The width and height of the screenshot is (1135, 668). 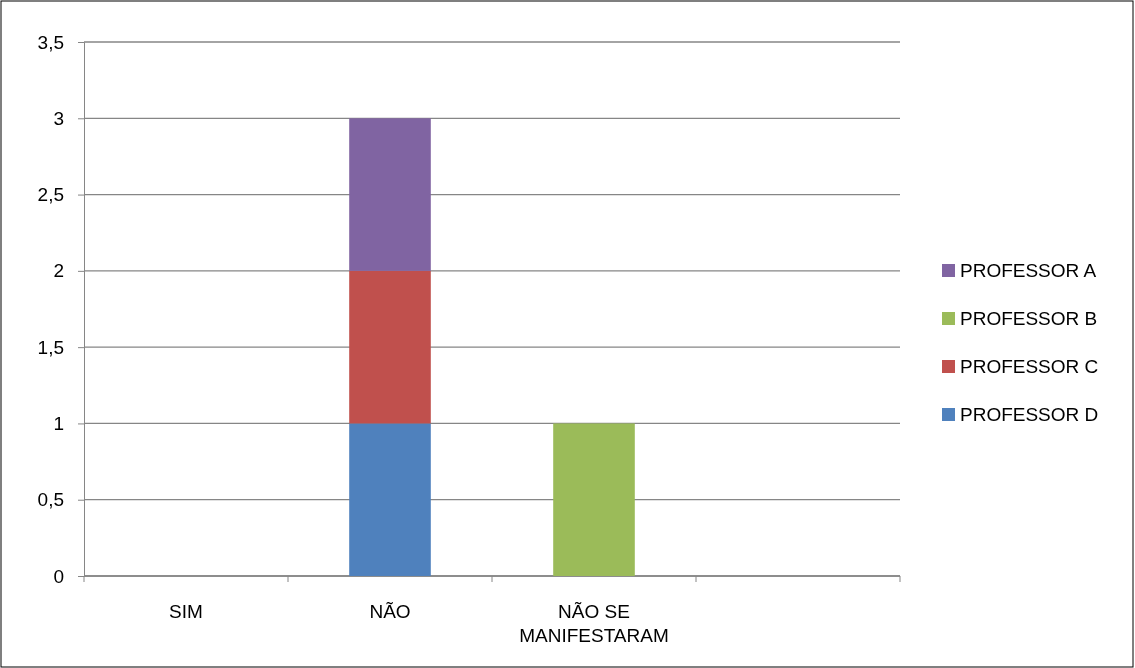 What do you see at coordinates (58, 424) in the screenshot?
I see `y-tick-label: 1` at bounding box center [58, 424].